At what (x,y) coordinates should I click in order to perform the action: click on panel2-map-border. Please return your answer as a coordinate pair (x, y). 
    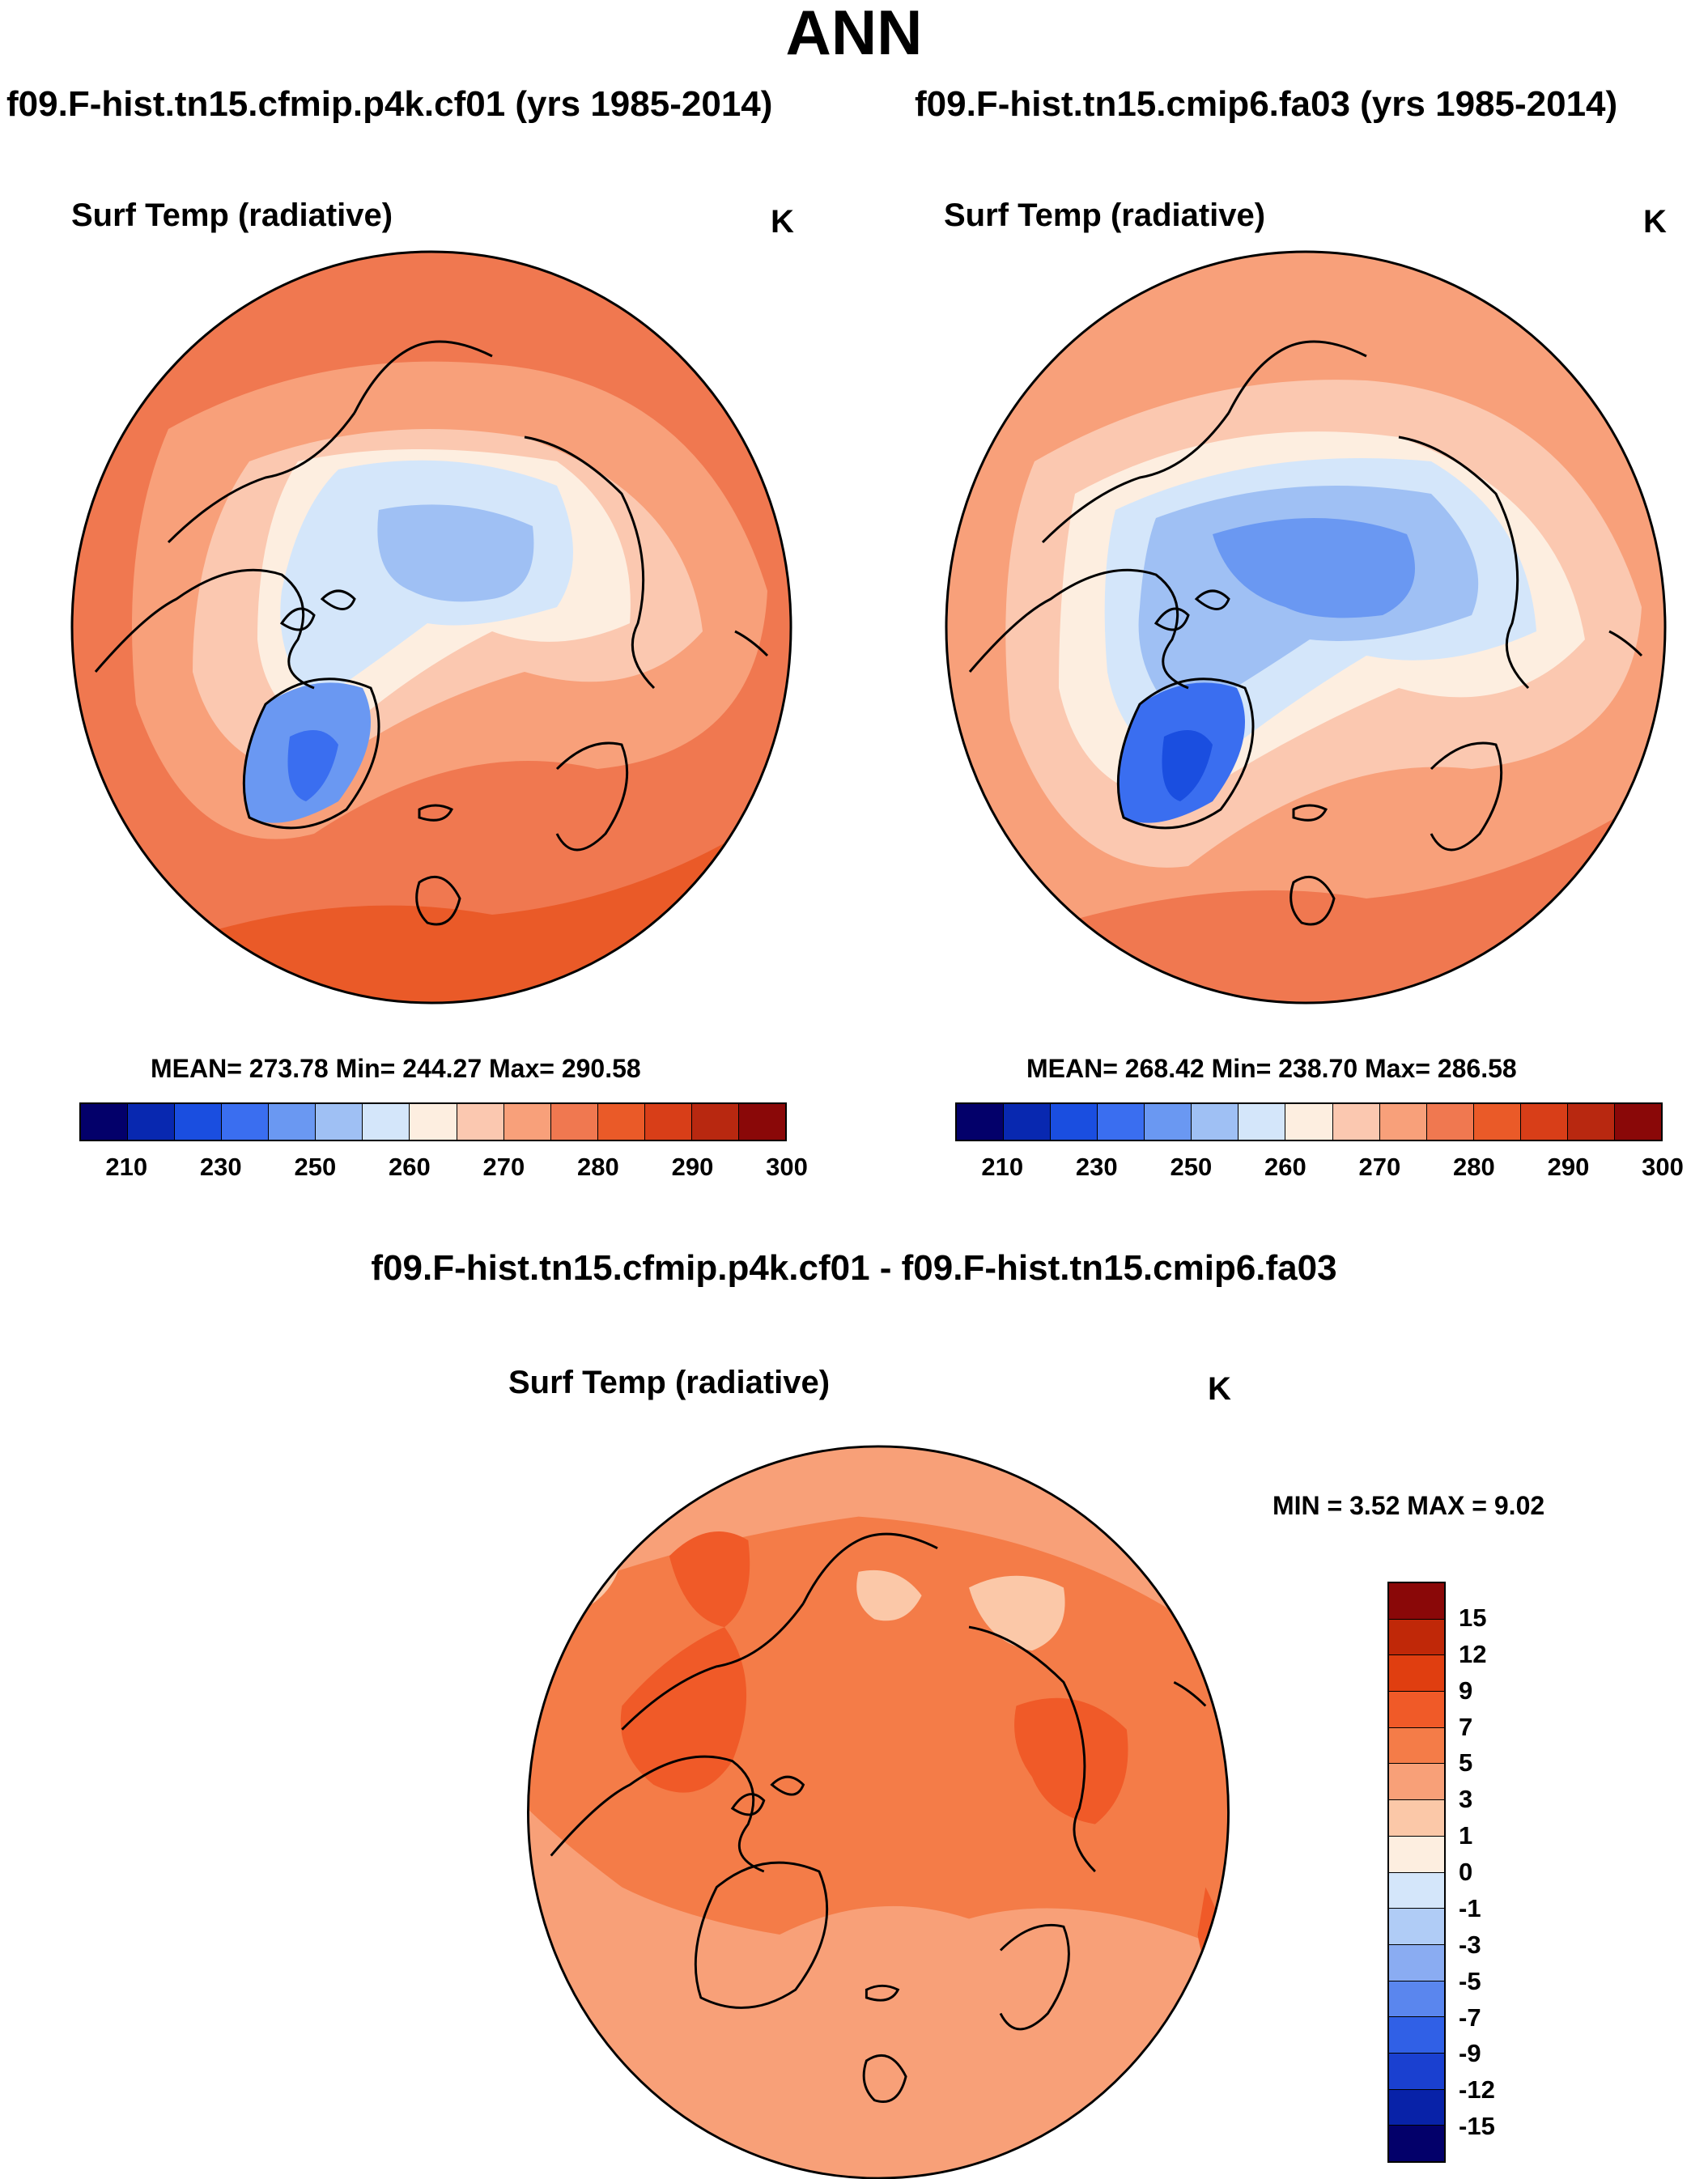
    Looking at the image, I should click on (1306, 627).